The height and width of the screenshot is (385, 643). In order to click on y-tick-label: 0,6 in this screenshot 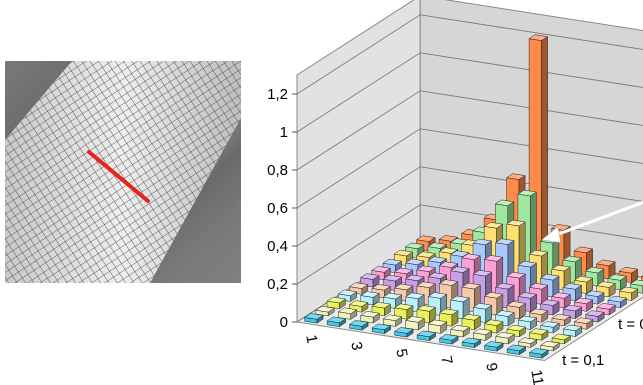, I will do `click(277, 208)`.